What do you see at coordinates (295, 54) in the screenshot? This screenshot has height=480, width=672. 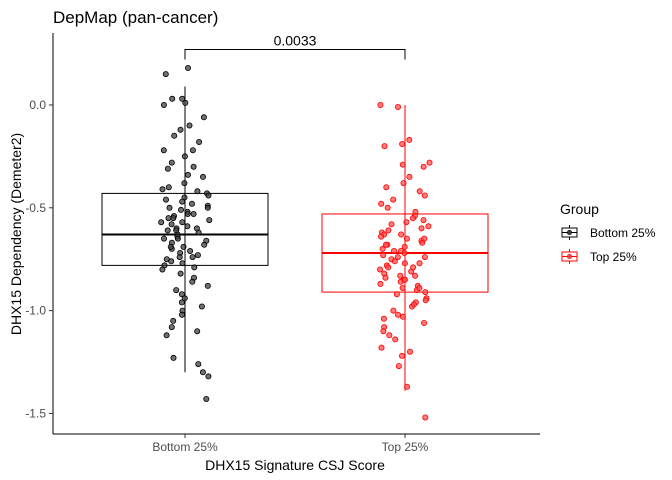 I see `significance-bracket` at bounding box center [295, 54].